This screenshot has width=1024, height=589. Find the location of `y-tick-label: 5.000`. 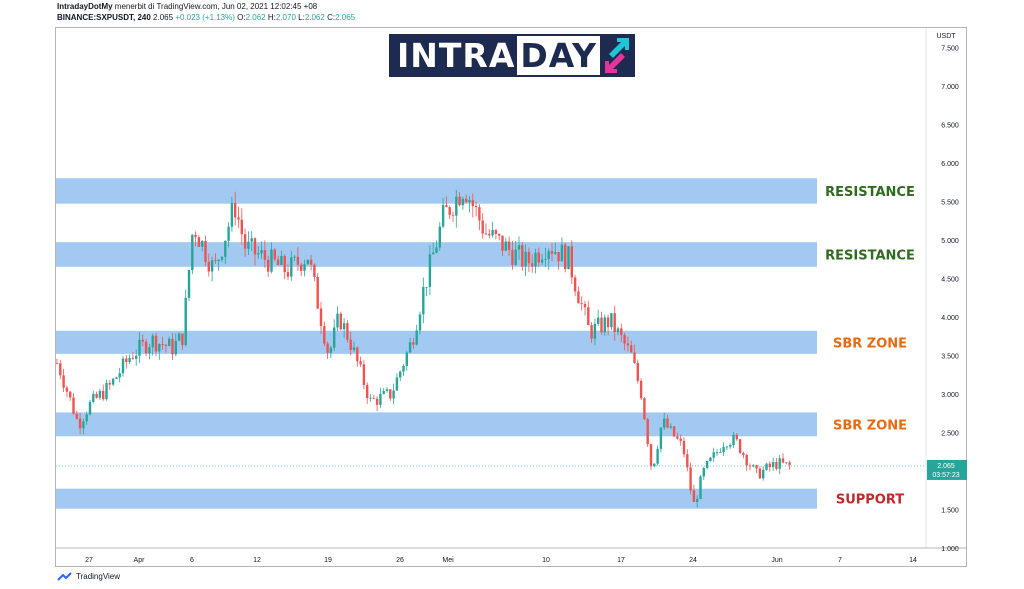

y-tick-label: 5.000 is located at coordinates (950, 241).